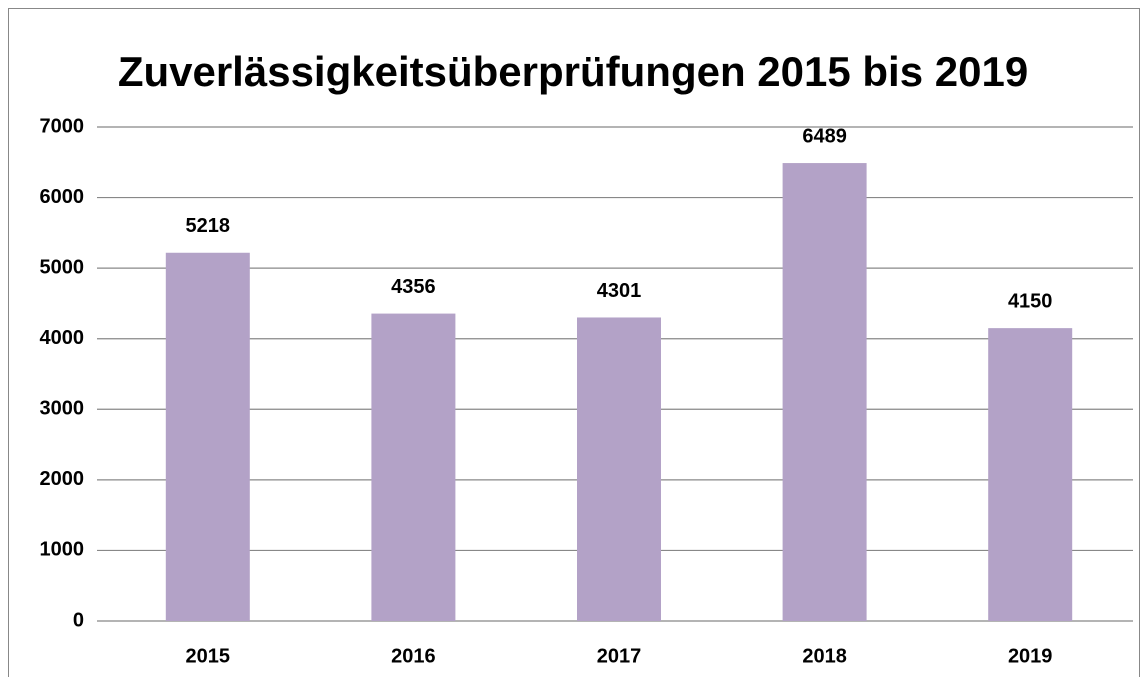 This screenshot has height=677, width=1147. Describe the element at coordinates (62, 479) in the screenshot. I see `y-tick-label: 2000` at that location.